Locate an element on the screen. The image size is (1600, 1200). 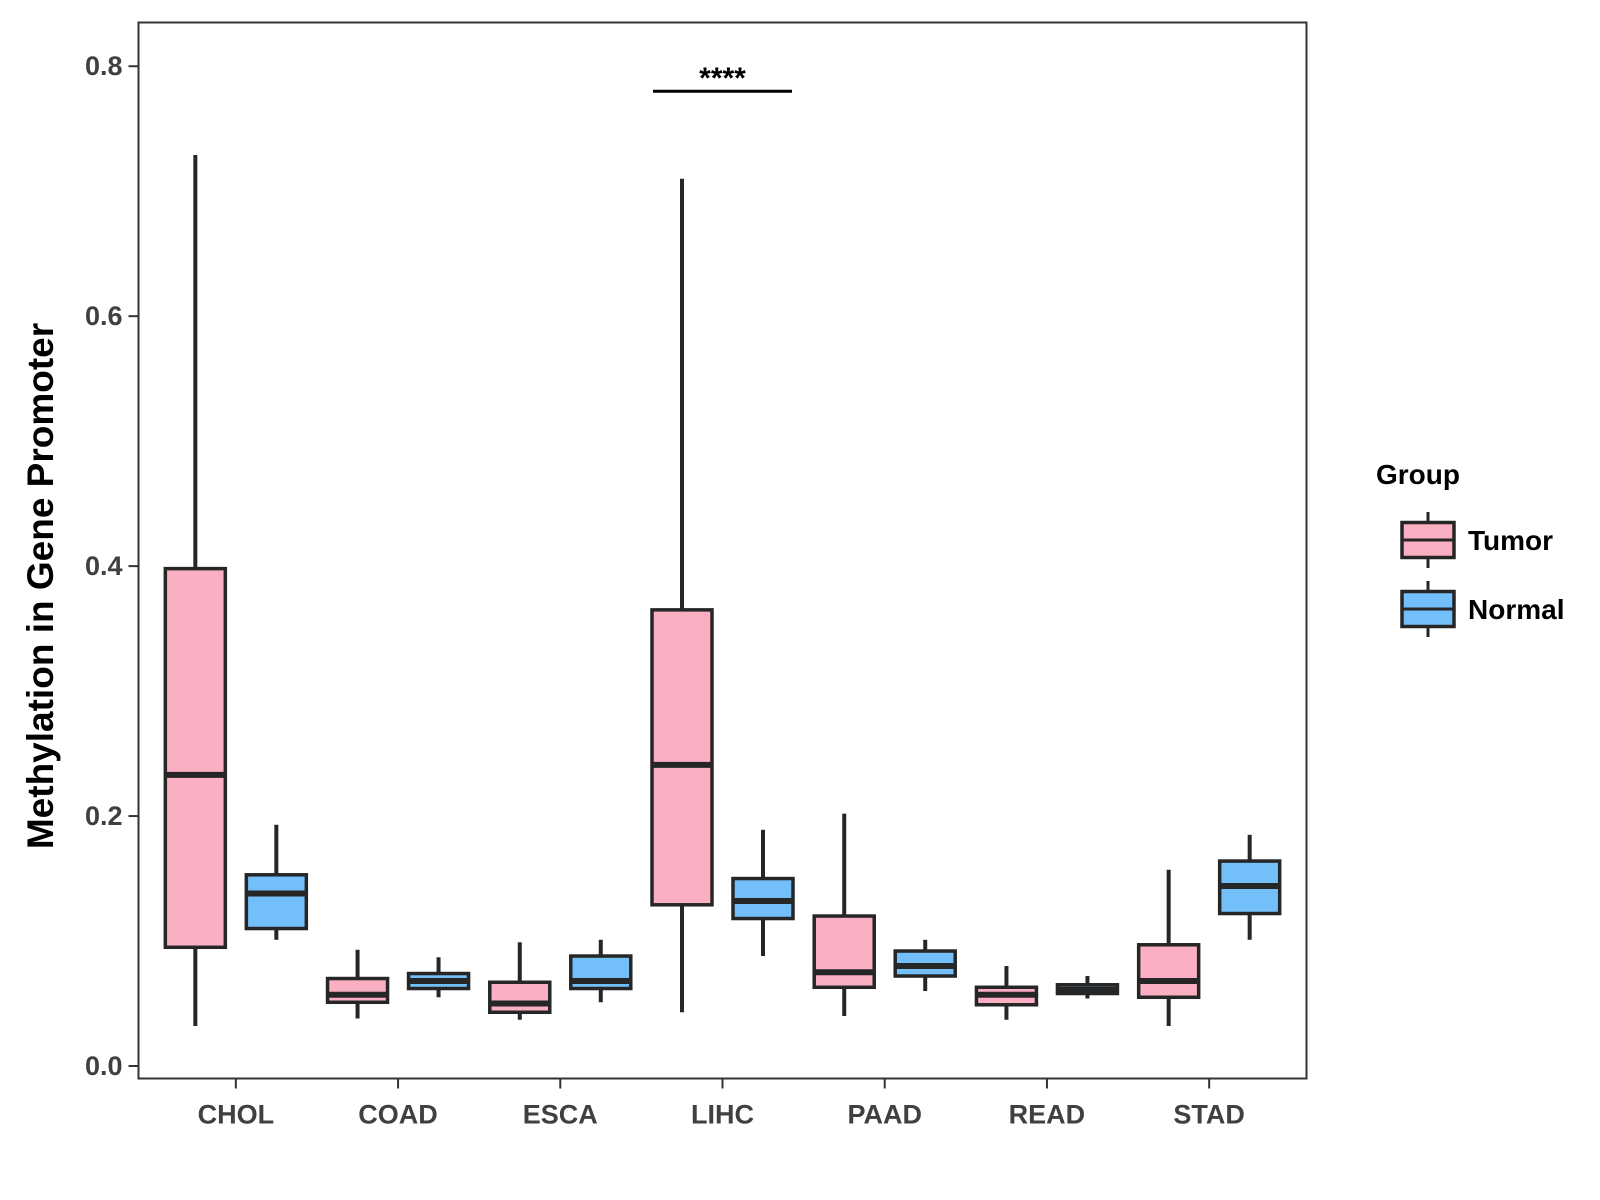
box-tumor-stad is located at coordinates (1168, 948).